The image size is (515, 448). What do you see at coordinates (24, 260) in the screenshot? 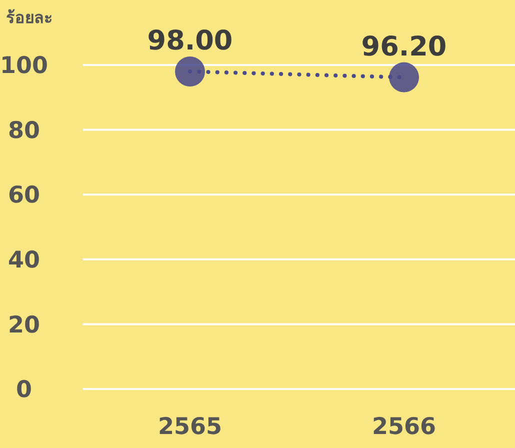
I see `y-tick-label: 40` at bounding box center [24, 260].